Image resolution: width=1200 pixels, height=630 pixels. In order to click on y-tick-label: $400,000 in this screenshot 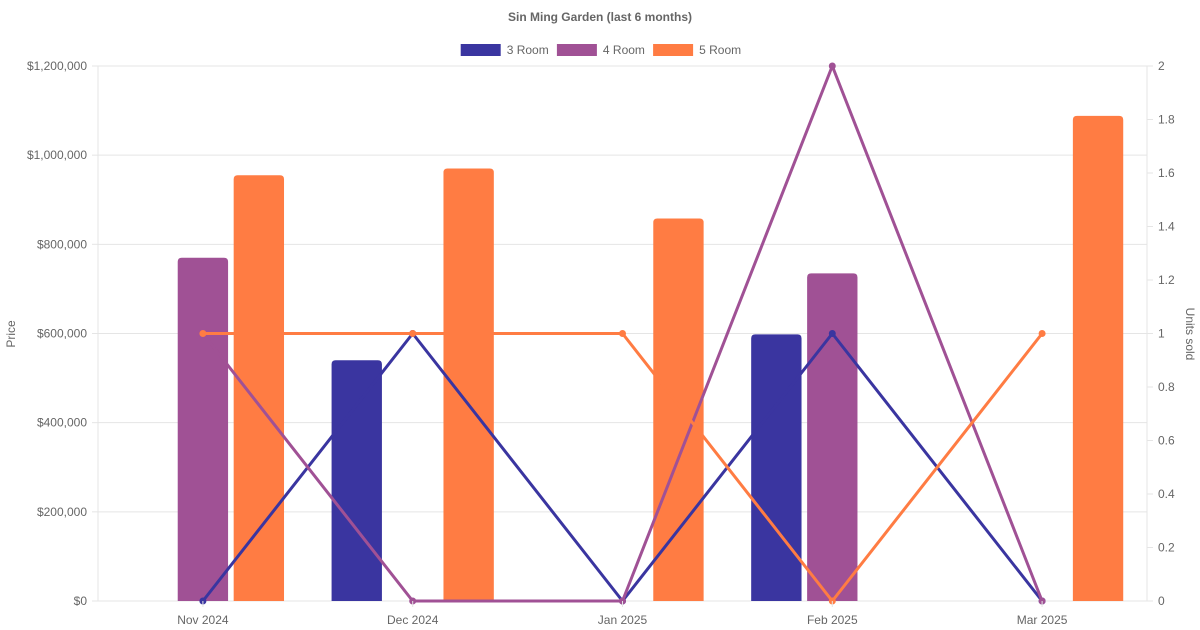, I will do `click(62, 423)`.